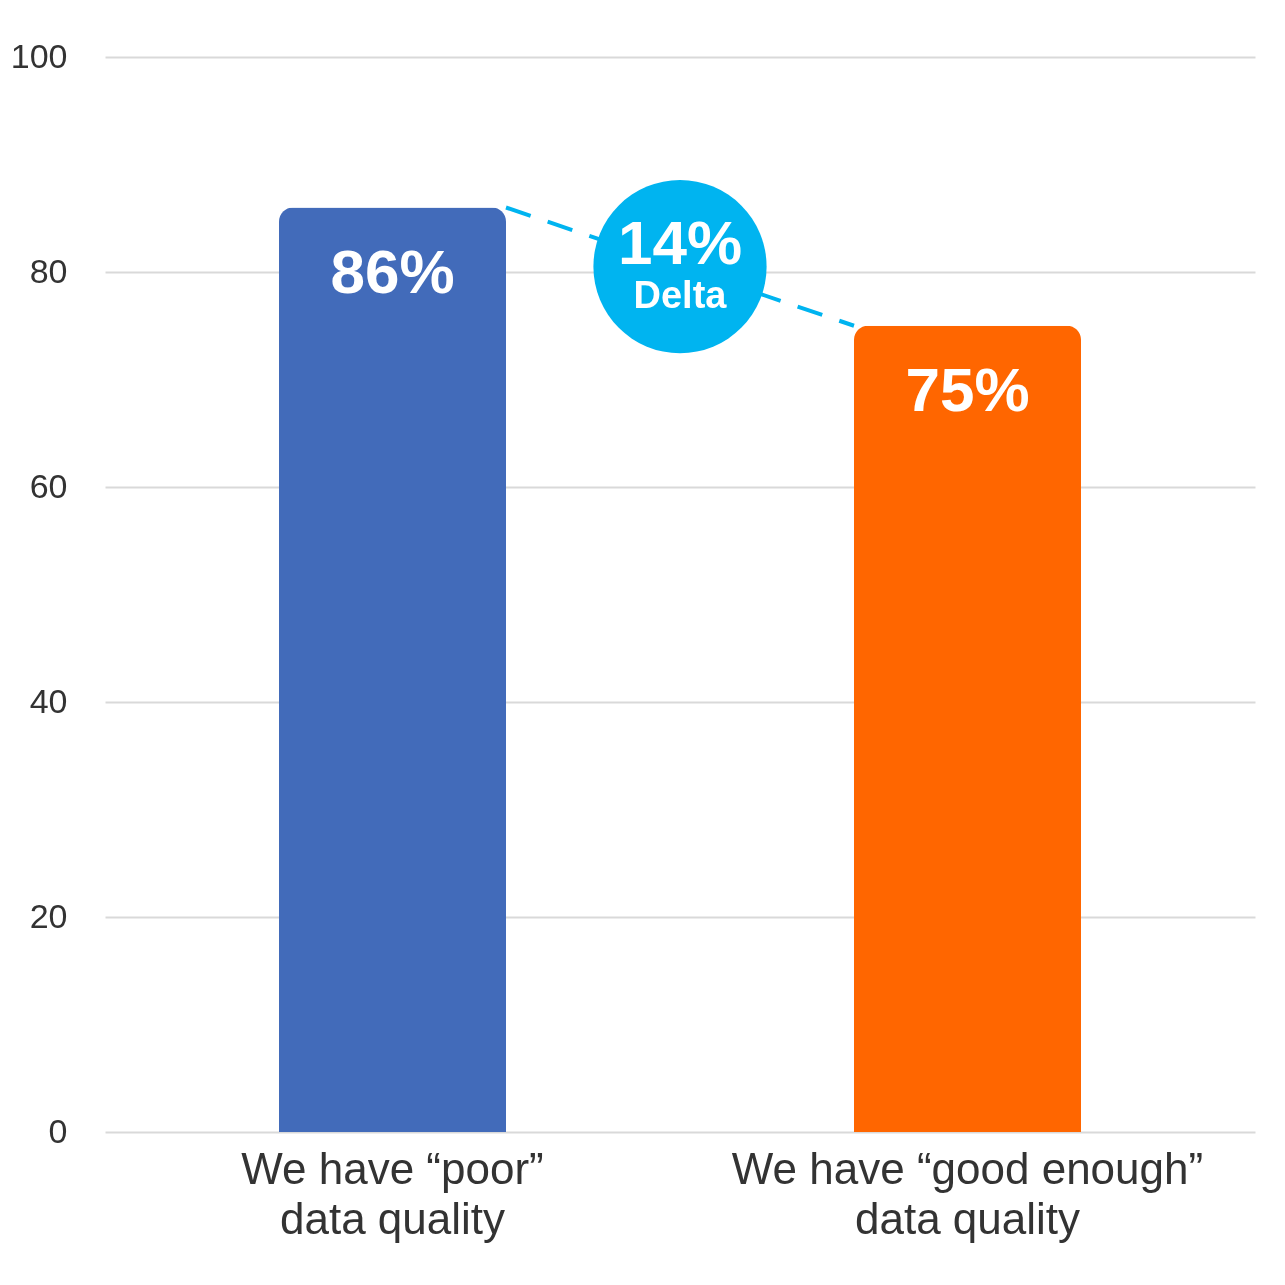  I want to click on y-tick-label: 80, so click(48, 270).